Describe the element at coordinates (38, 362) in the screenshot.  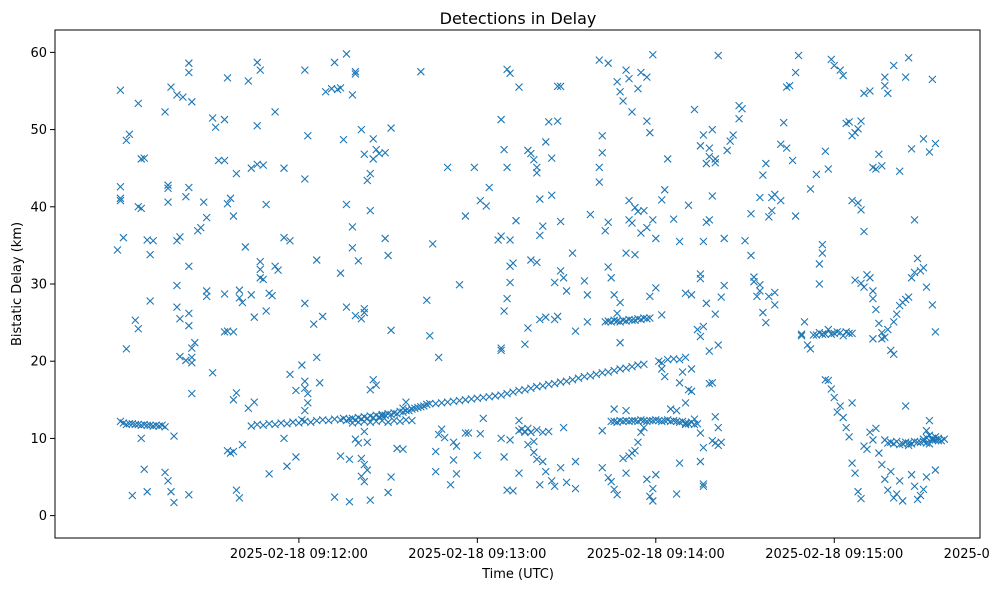
I see `y-tick-label: 20` at that location.